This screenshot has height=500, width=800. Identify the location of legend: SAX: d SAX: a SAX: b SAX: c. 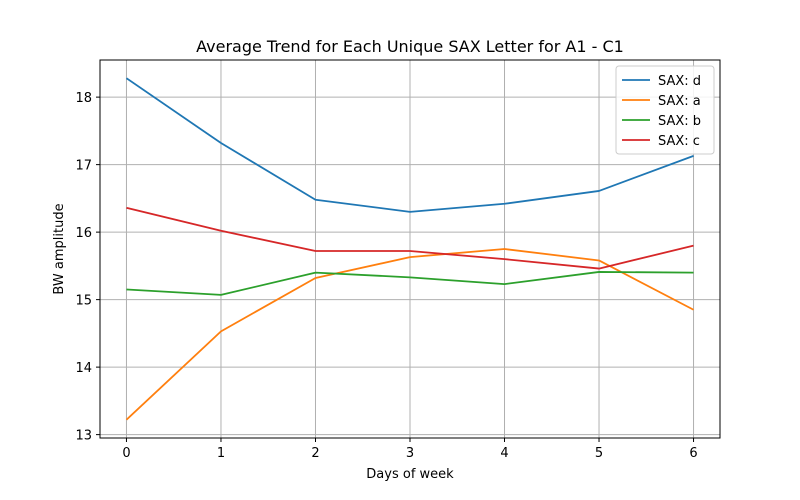
(665, 110).